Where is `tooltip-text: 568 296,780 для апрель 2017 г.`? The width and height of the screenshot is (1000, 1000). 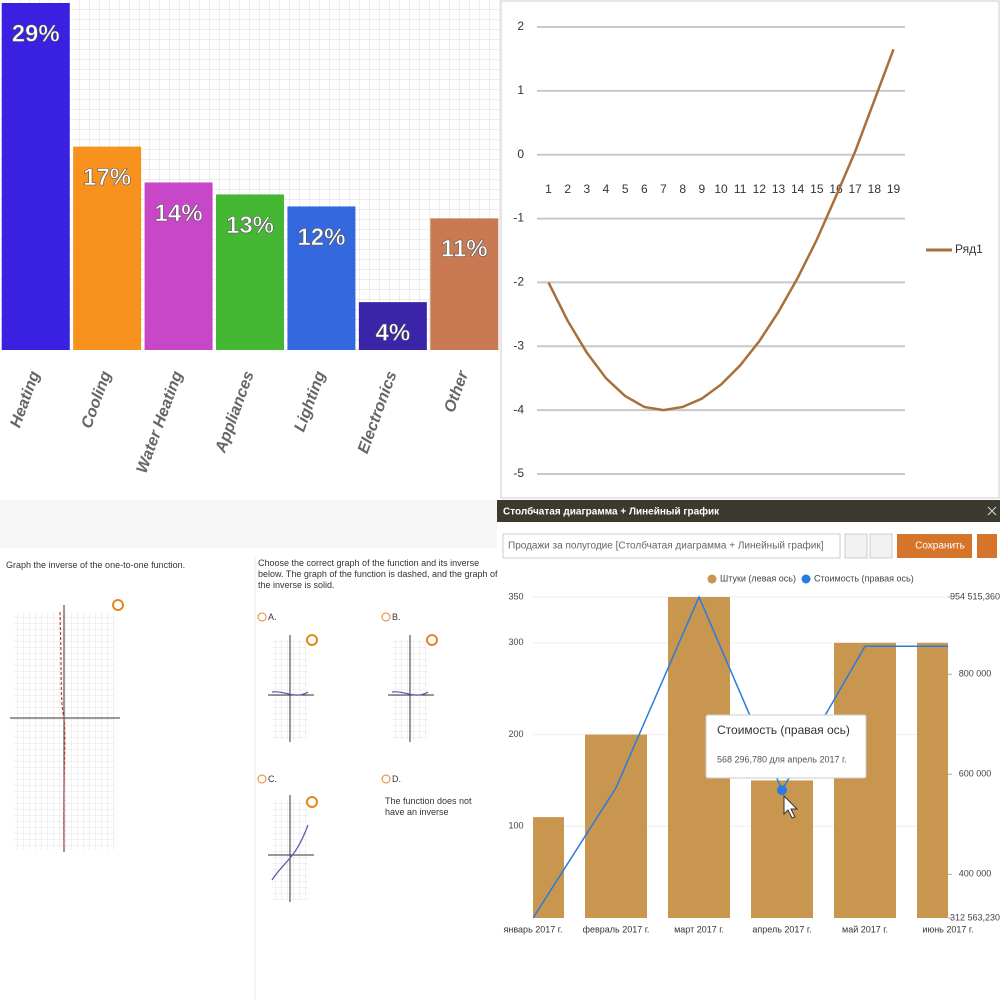
tooltip-text: 568 296,780 для апрель 2017 г. is located at coordinates (782, 759).